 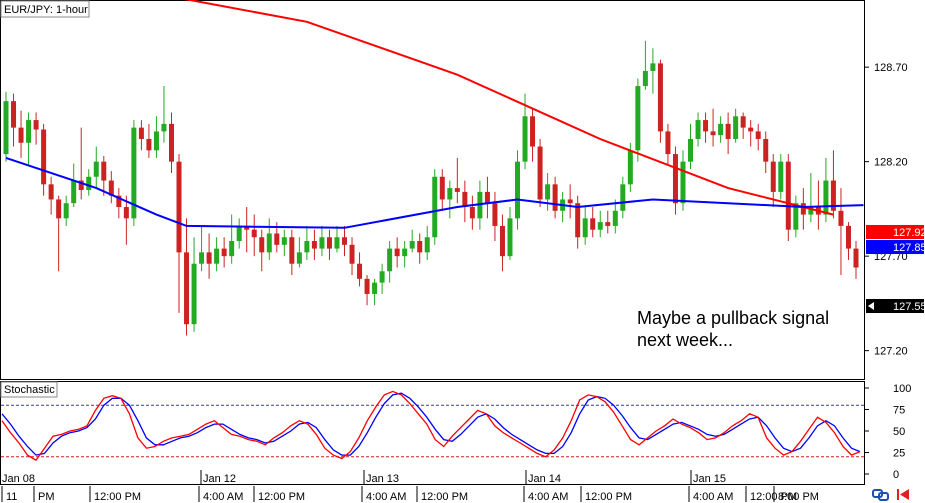 What do you see at coordinates (899, 411) in the screenshot?
I see `stoch-tick-label: 75` at bounding box center [899, 411].